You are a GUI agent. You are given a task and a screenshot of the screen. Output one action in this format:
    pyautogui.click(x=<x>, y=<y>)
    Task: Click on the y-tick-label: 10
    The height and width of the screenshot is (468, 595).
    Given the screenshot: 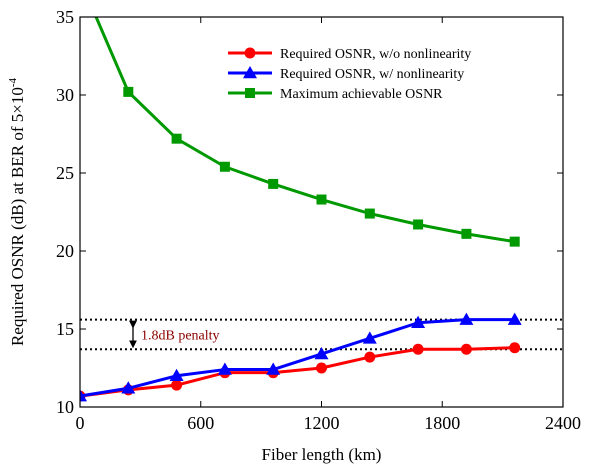 What is the action you would take?
    pyautogui.click(x=65, y=407)
    